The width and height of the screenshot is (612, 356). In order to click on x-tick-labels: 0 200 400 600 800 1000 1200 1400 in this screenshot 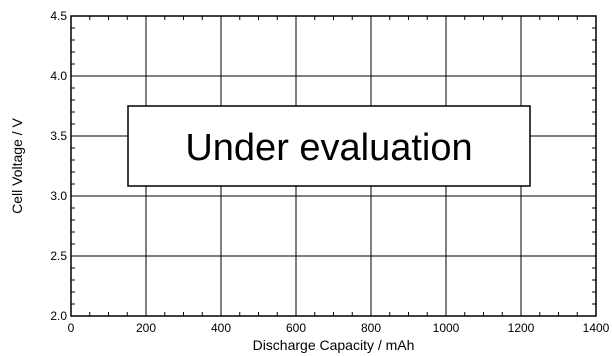, I will do `click(339, 328)`.